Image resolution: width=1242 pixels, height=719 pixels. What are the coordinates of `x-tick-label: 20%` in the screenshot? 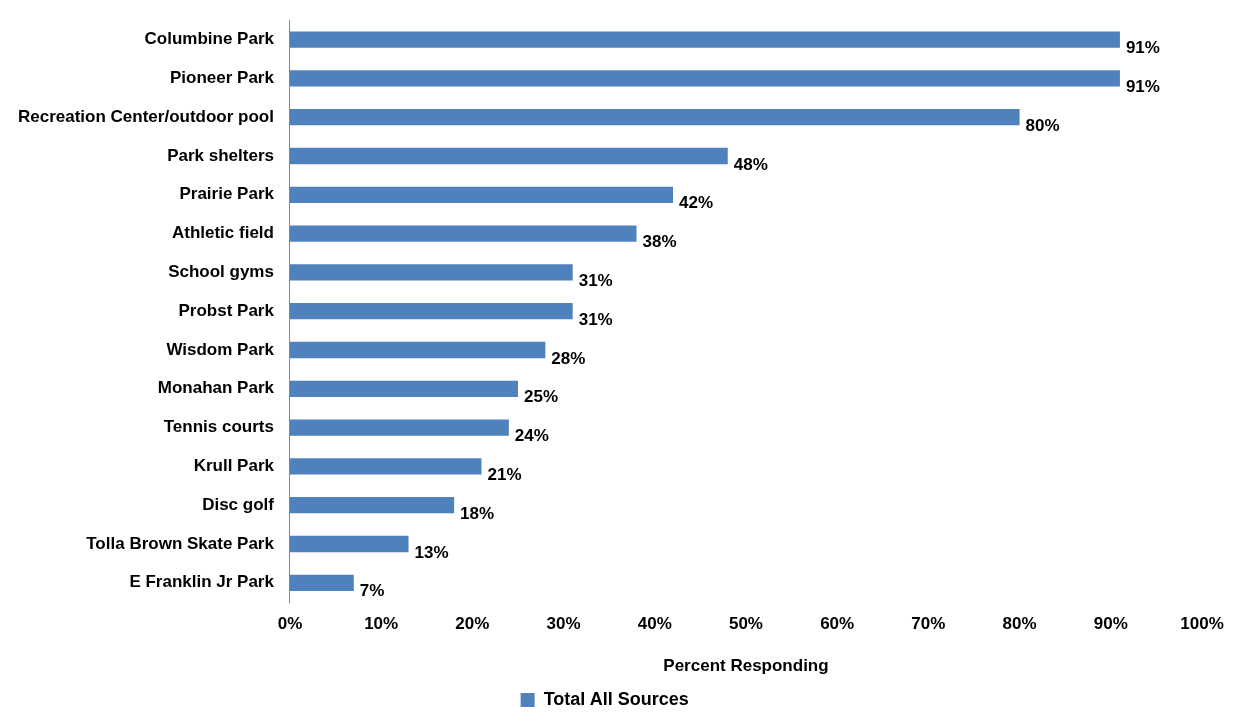 It's located at (472, 624).